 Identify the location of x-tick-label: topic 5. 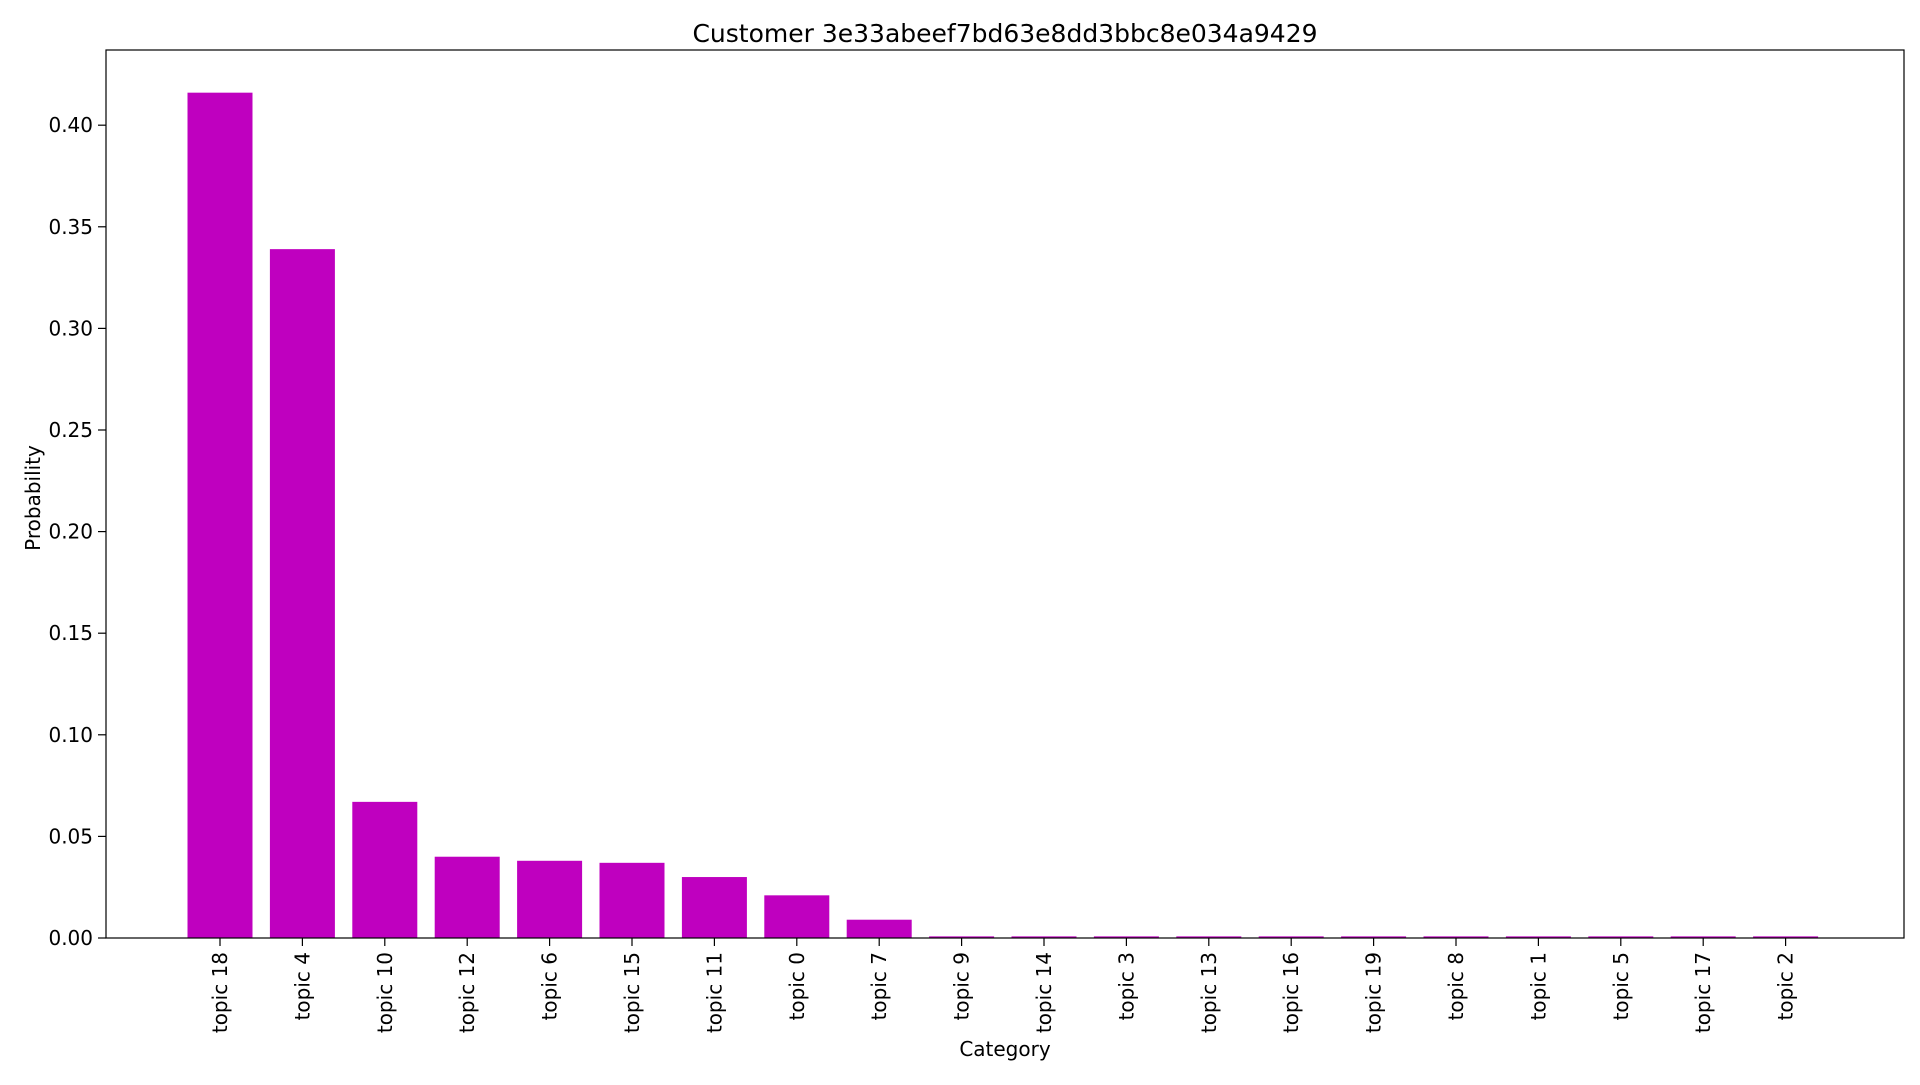
(1621, 986).